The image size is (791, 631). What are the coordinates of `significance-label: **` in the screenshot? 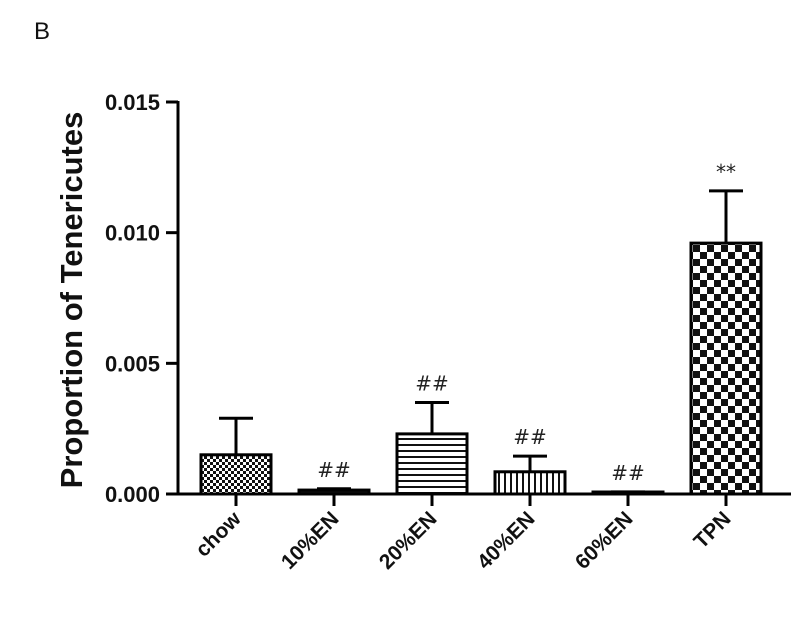 It's located at (726, 172).